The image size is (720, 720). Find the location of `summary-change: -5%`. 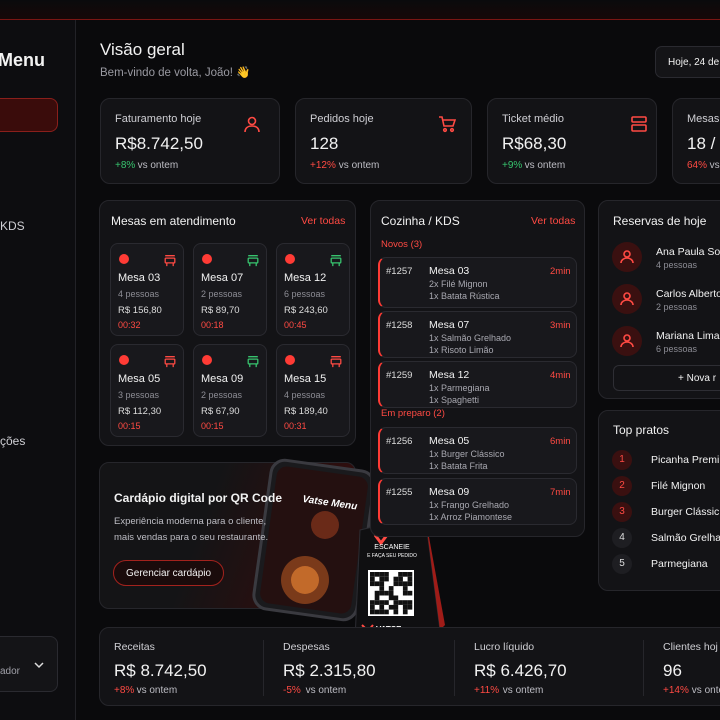

summary-change: -5% is located at coordinates (292, 690).